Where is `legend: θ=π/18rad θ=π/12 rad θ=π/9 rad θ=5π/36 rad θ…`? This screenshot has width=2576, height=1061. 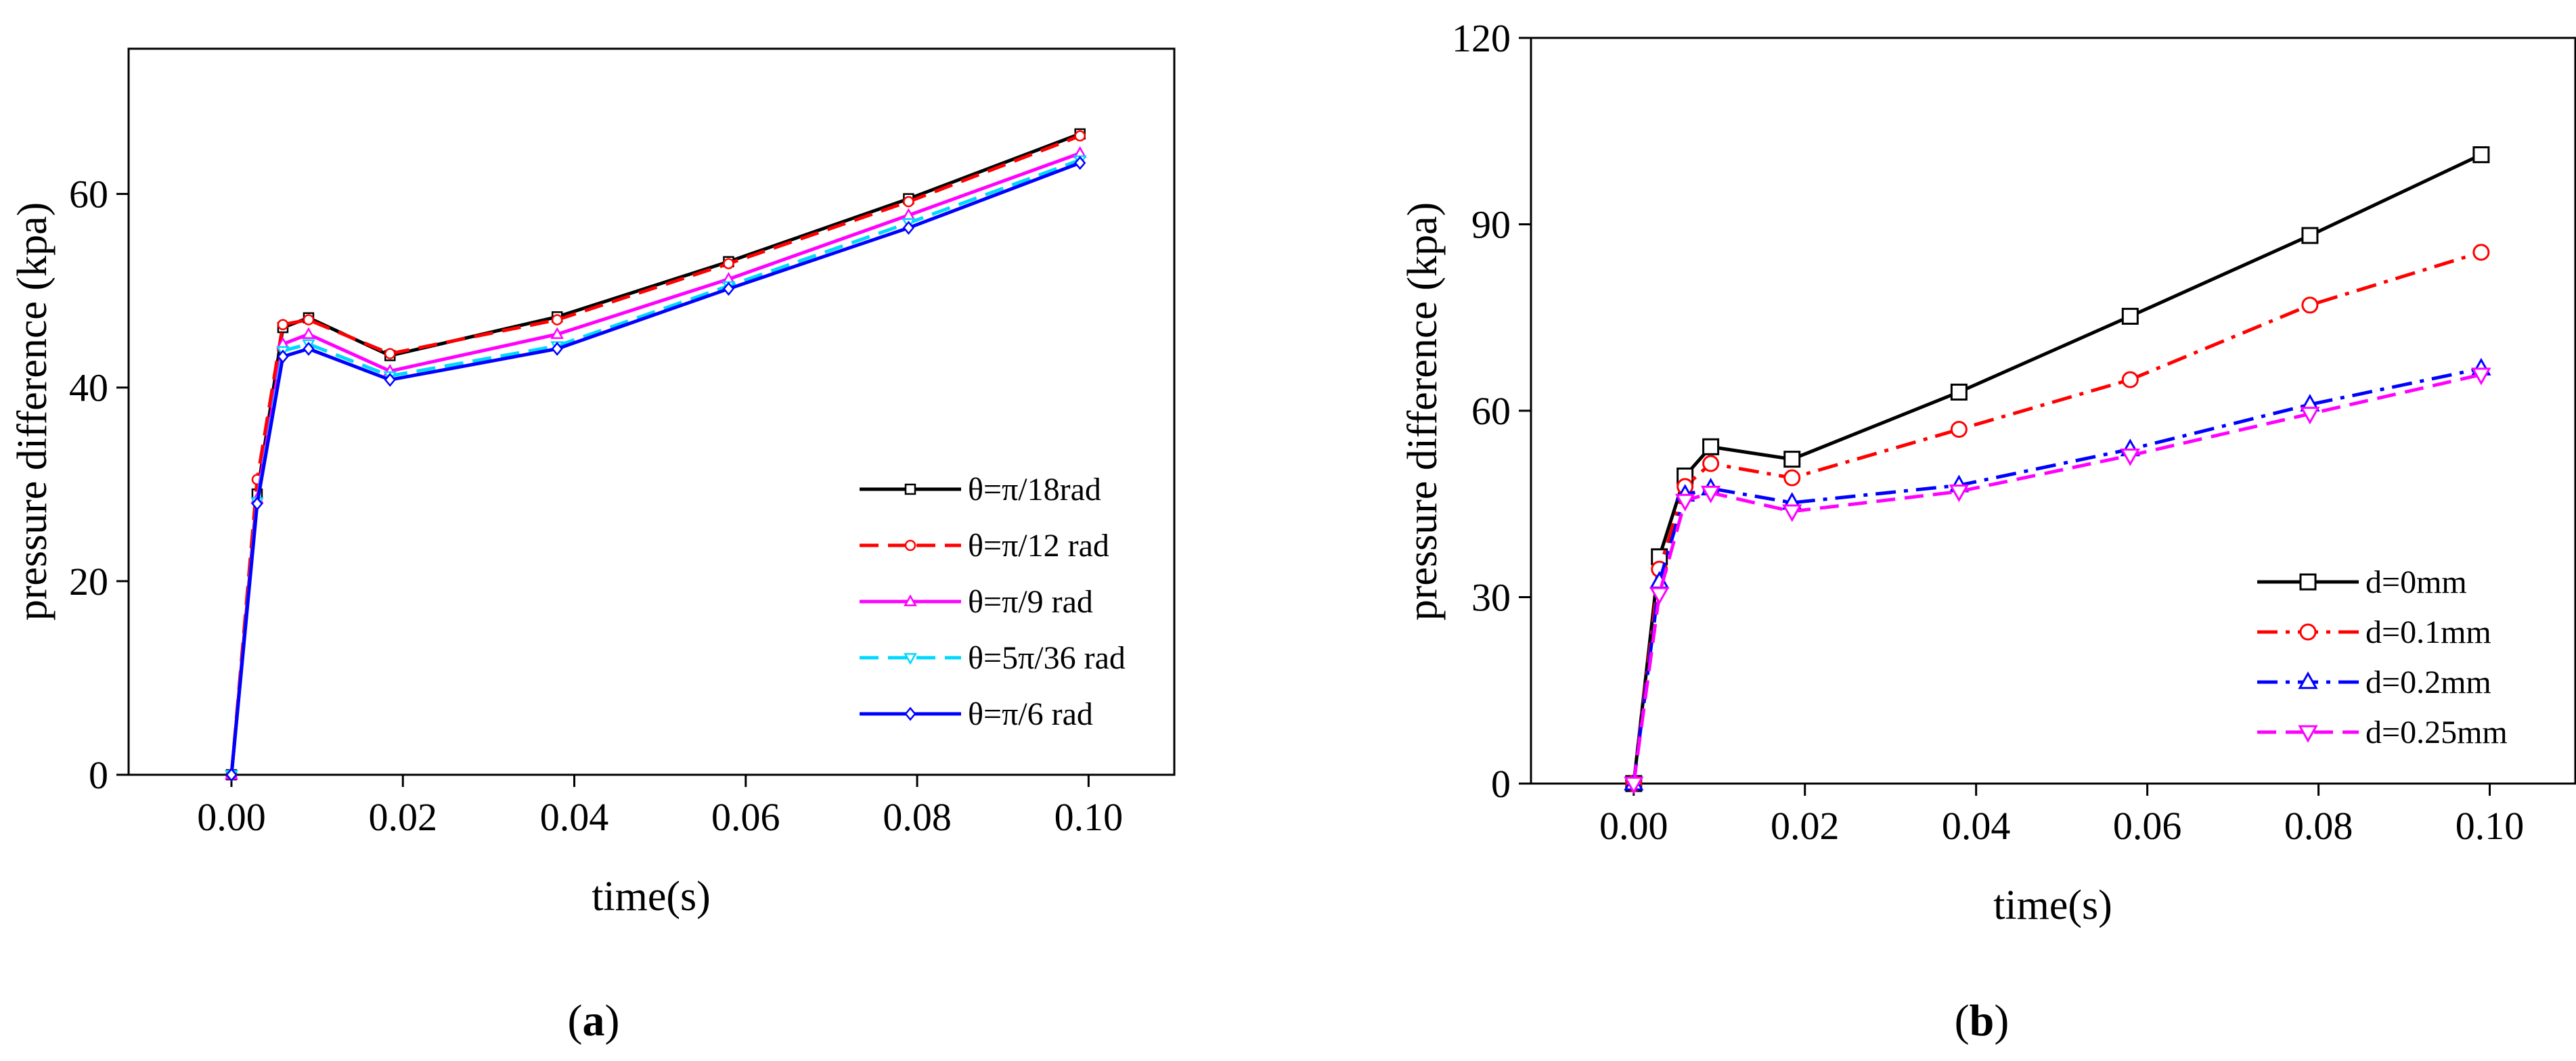 legend: θ=π/18rad θ=π/12 rad θ=π/9 rad θ=5π/36 rad θ… is located at coordinates (993, 602).